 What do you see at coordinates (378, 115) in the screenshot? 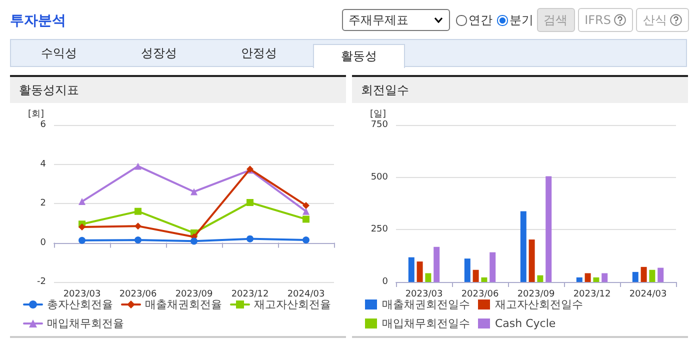
I see `y-axis-title: [일]` at bounding box center [378, 115].